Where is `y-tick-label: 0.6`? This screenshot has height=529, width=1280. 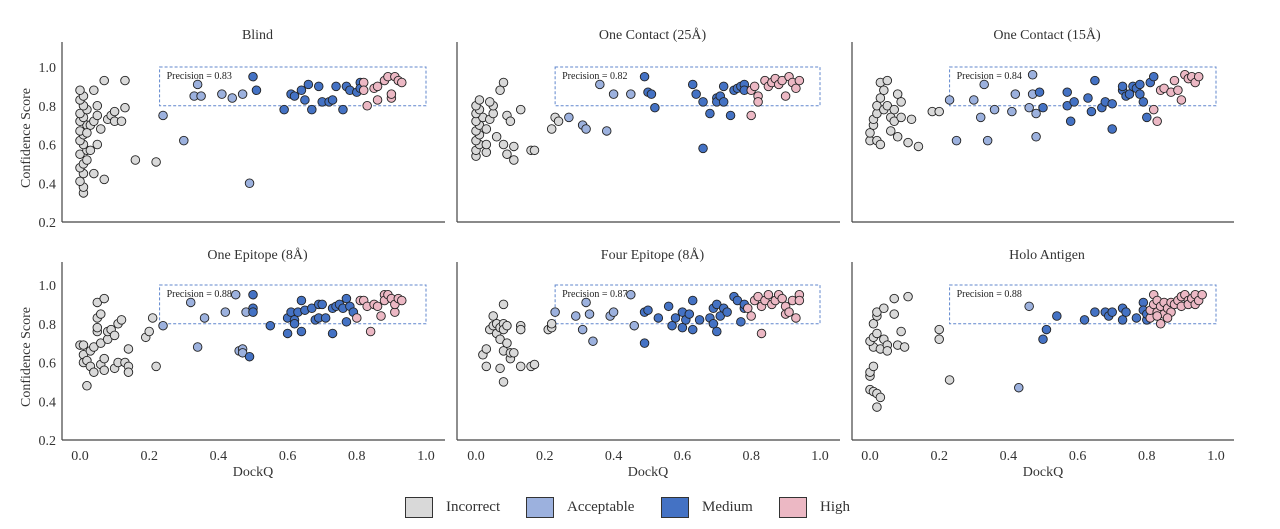
y-tick-label: 0.6 is located at coordinates (48, 146).